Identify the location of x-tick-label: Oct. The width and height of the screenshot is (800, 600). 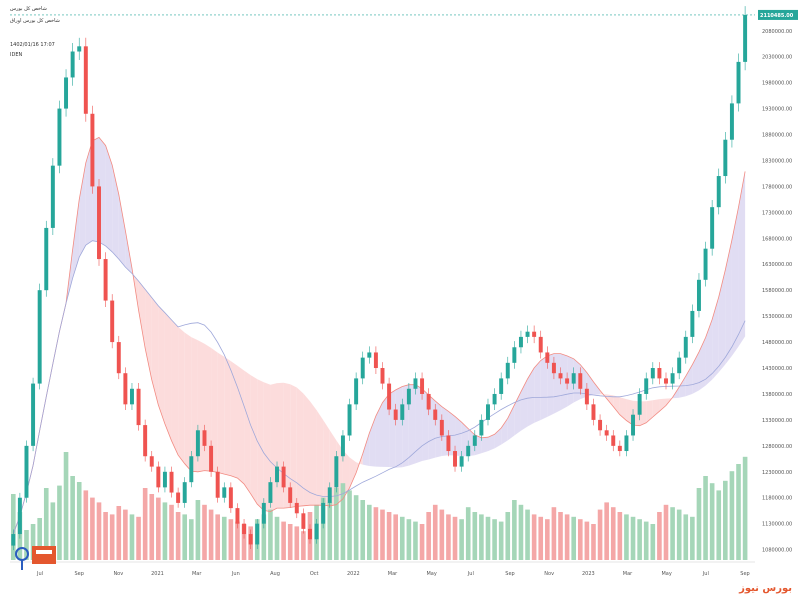
(314, 574).